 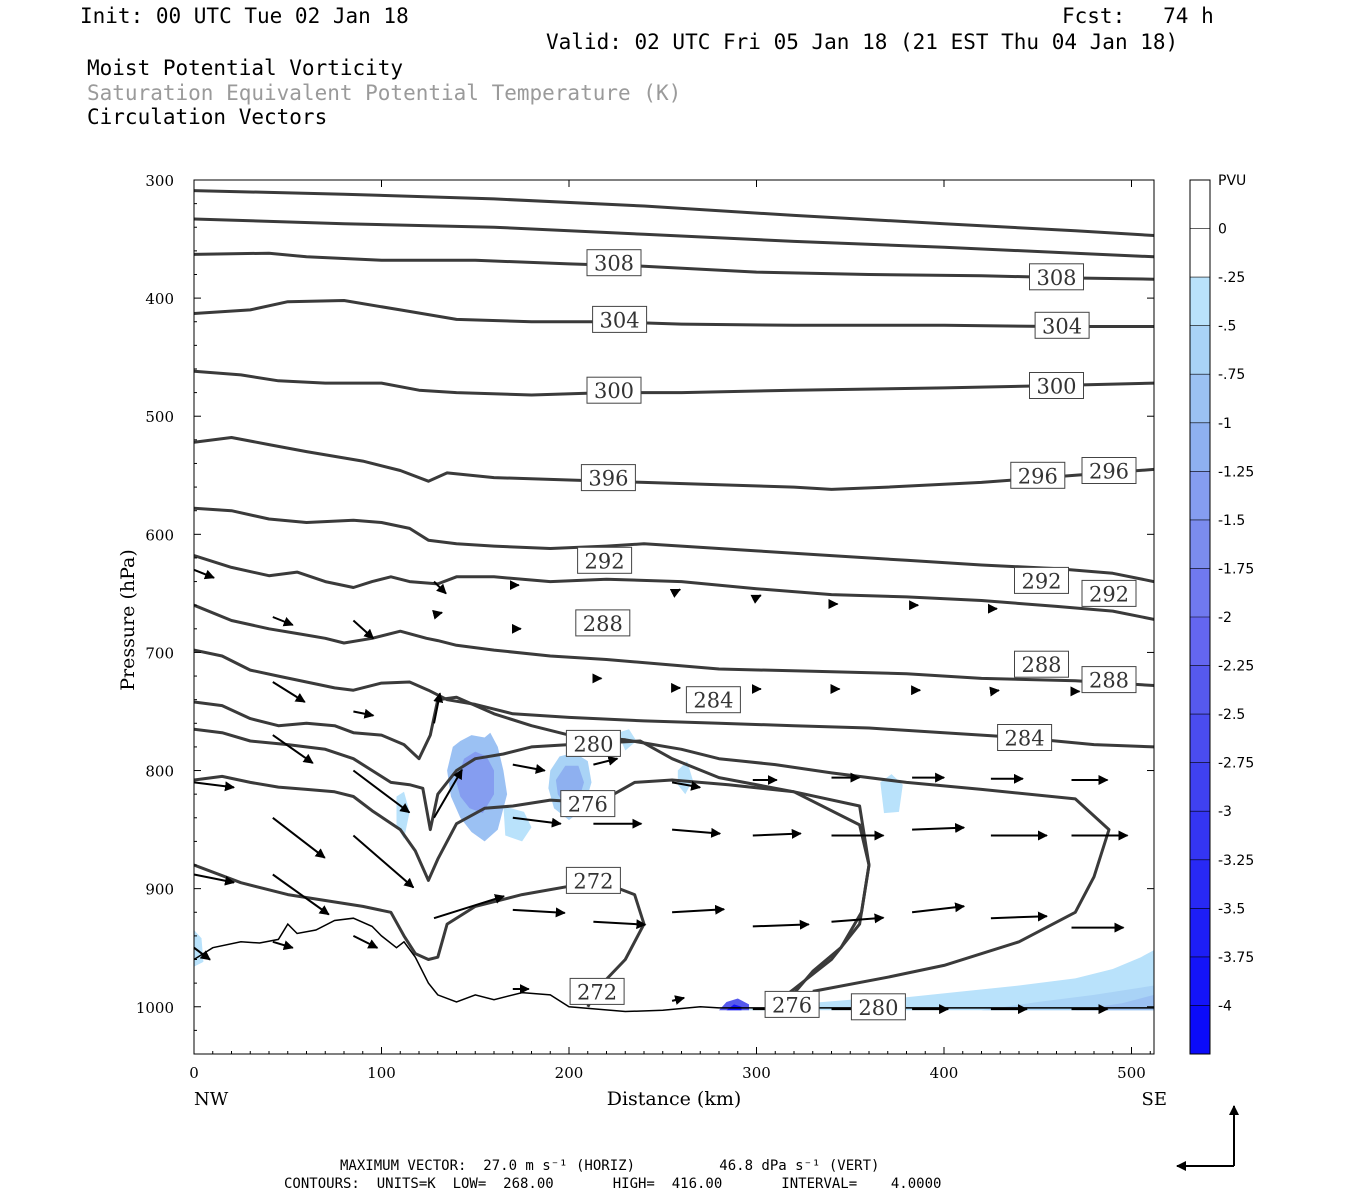 I want to click on y-tick-label: 1000, so click(x=155, y=1008).